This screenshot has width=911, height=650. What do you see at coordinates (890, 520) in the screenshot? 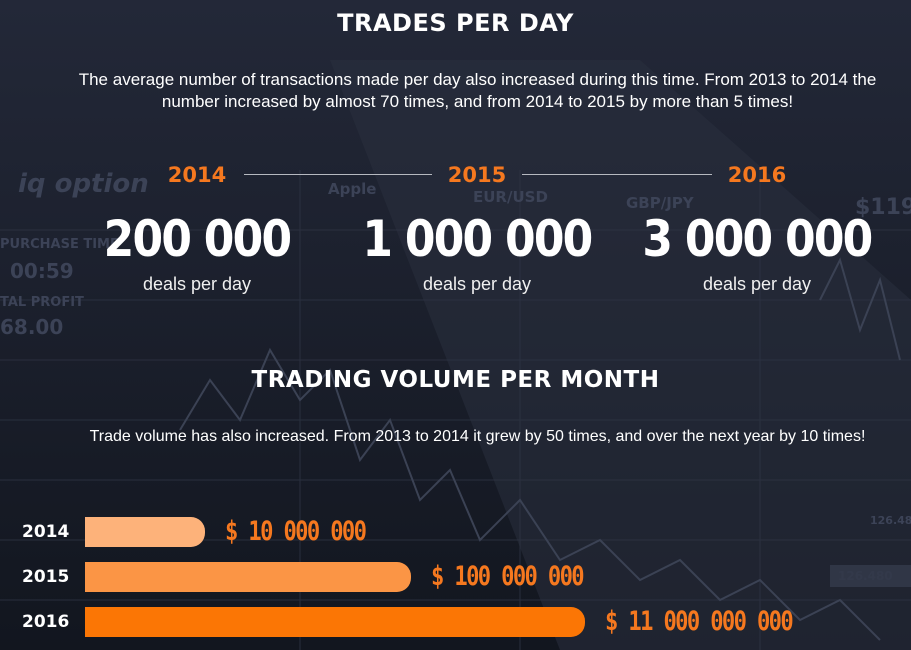
I see `svg-text: 126.48` at bounding box center [890, 520].